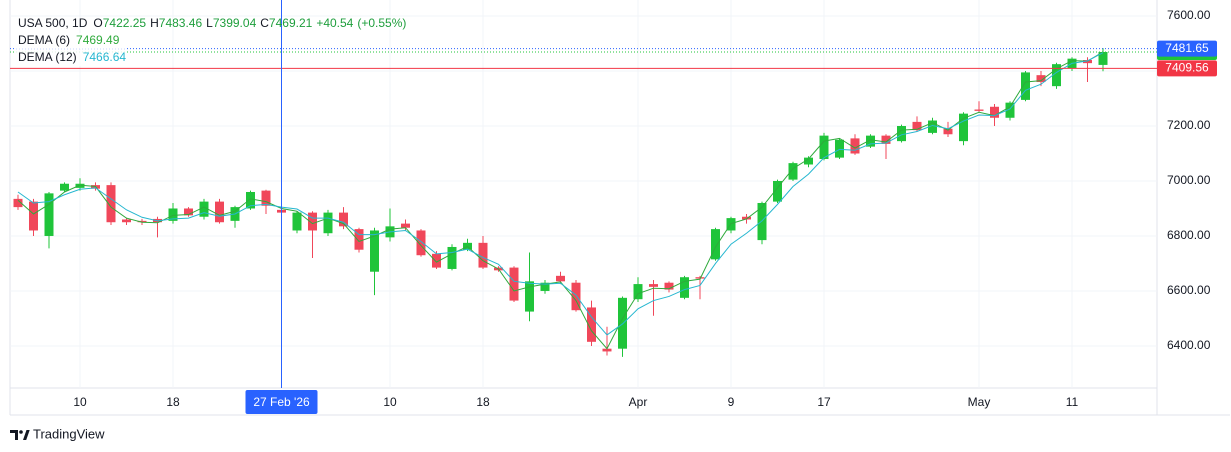 The width and height of the screenshot is (1231, 452). What do you see at coordinates (1189, 125) in the screenshot?
I see `y-tick-label: 7200.00` at bounding box center [1189, 125].